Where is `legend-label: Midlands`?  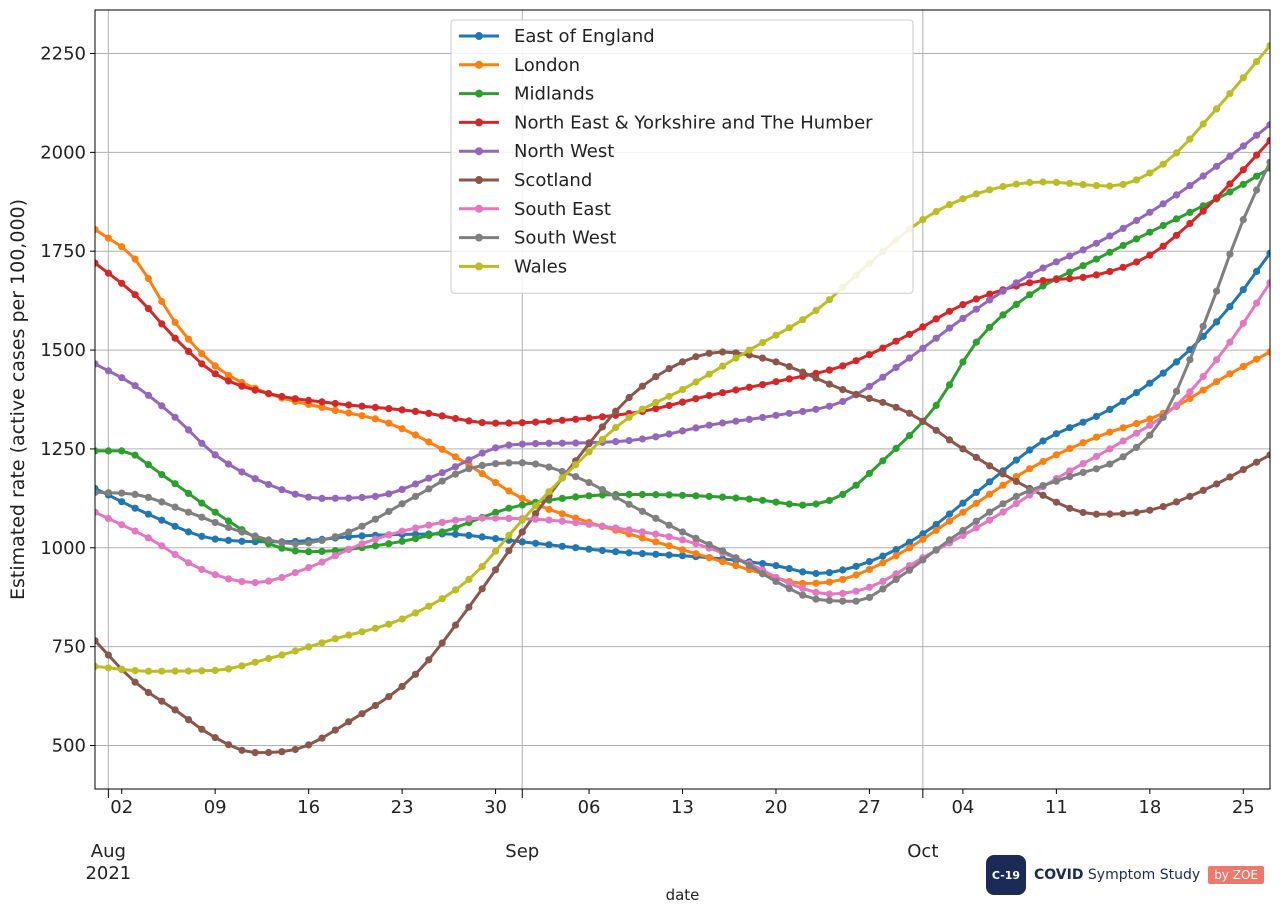 legend-label: Midlands is located at coordinates (554, 94).